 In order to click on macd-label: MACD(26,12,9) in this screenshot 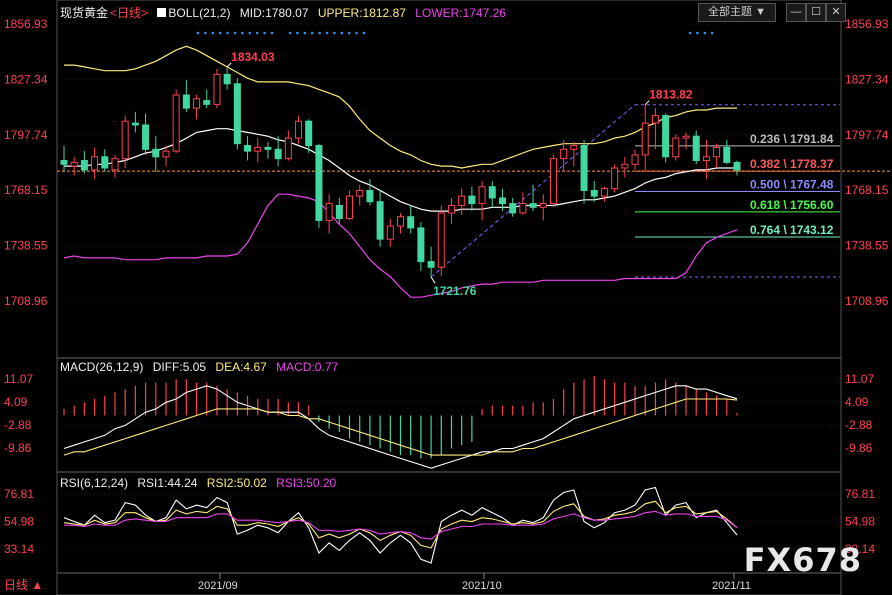, I will do `click(102, 367)`.